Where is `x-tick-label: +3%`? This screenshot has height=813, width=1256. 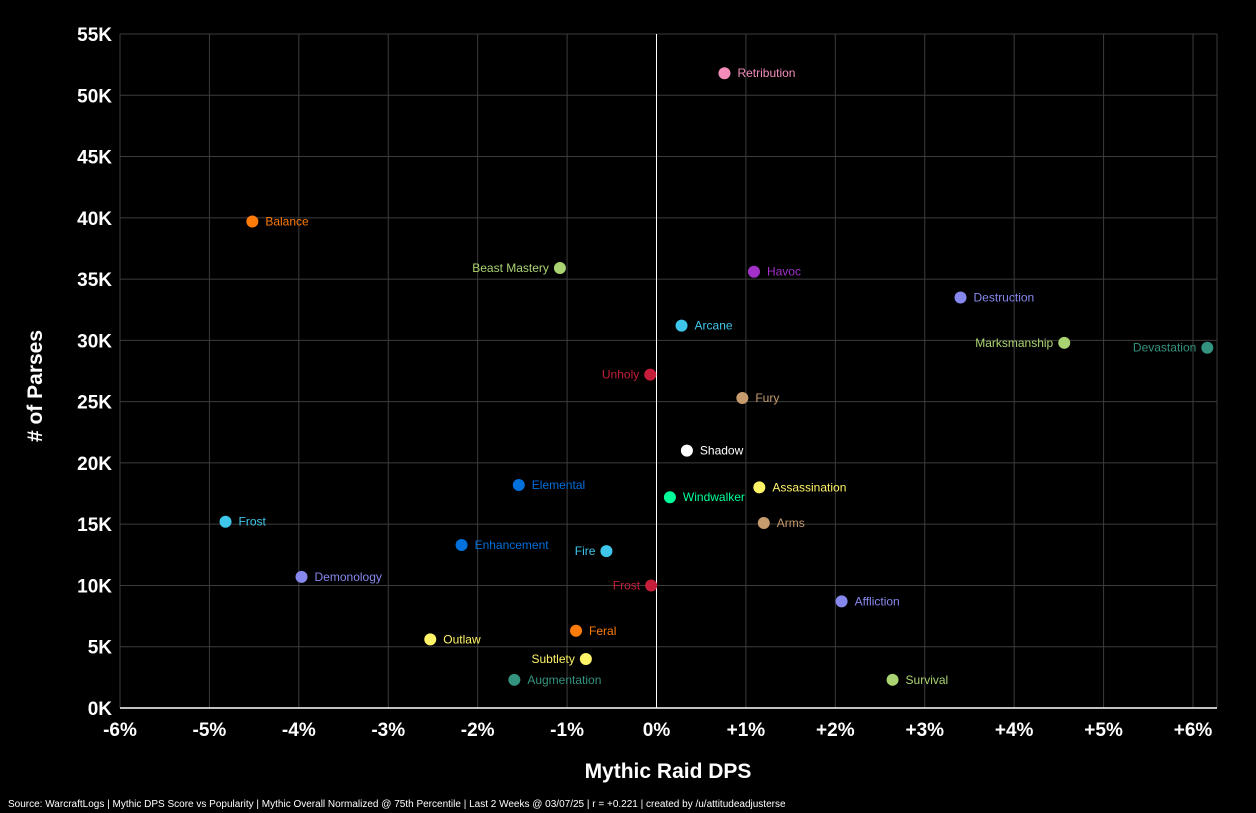 x-tick-label: +3% is located at coordinates (924, 730).